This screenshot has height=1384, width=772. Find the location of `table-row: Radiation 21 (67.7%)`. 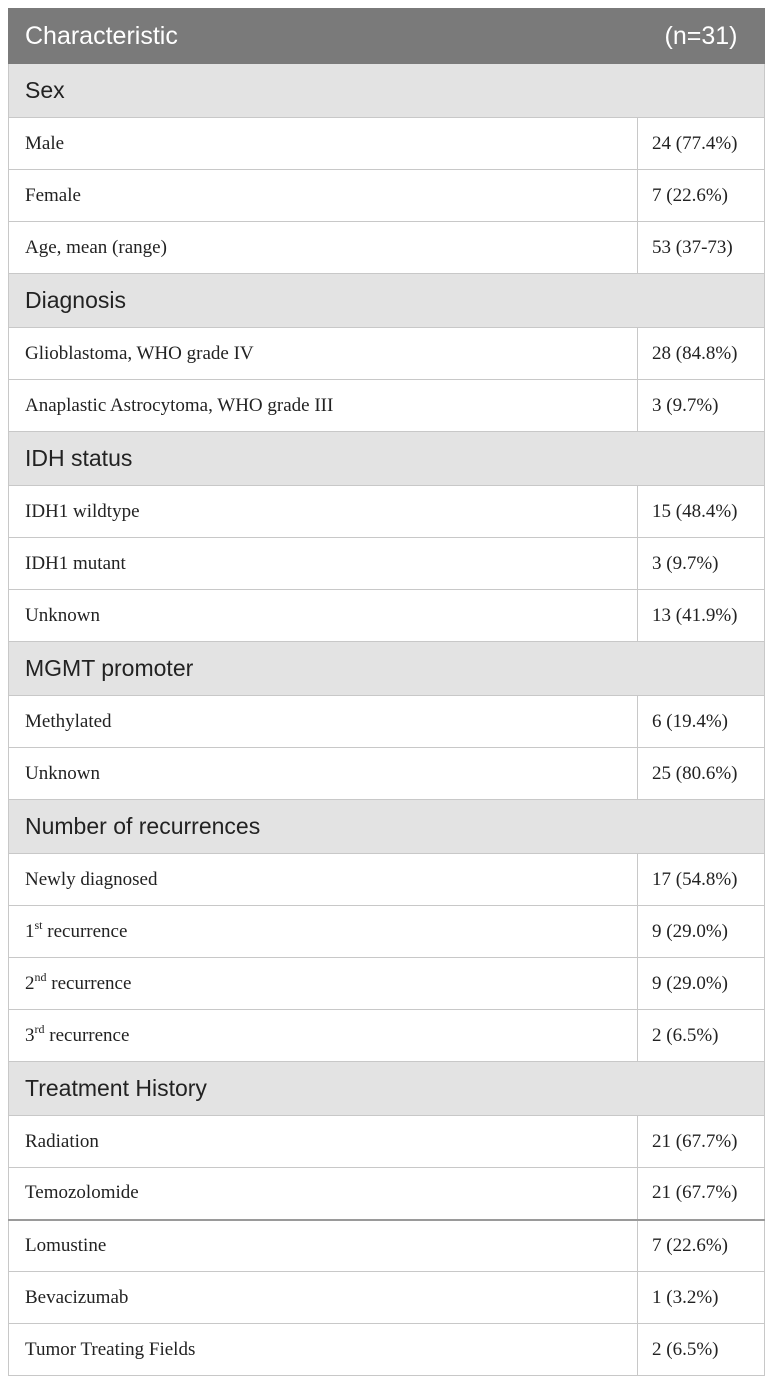

table-row: Radiation 21 (67.7%) is located at coordinates (386, 1141).